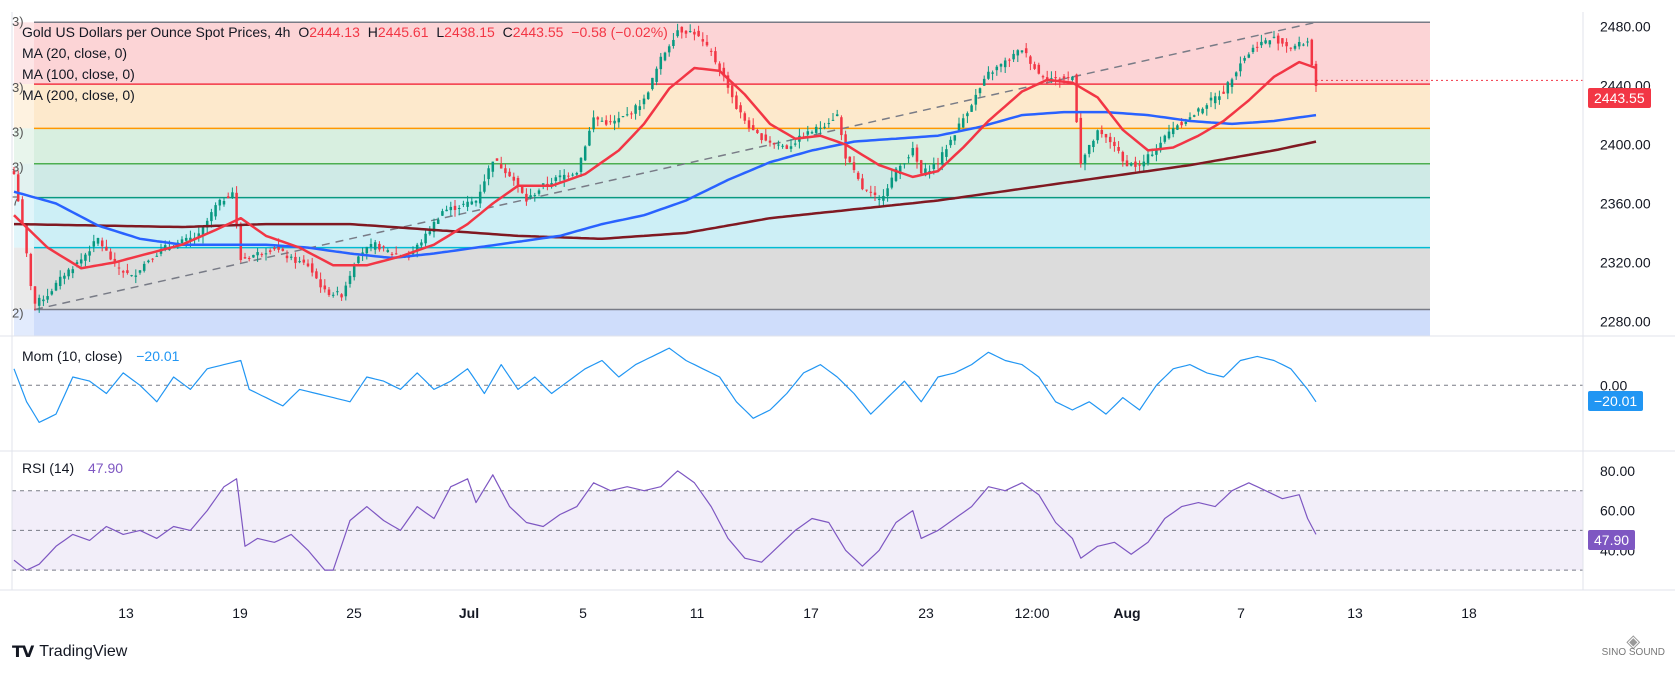  What do you see at coordinates (106, 468) in the screenshot?
I see `rsi-value: 47.90` at bounding box center [106, 468].